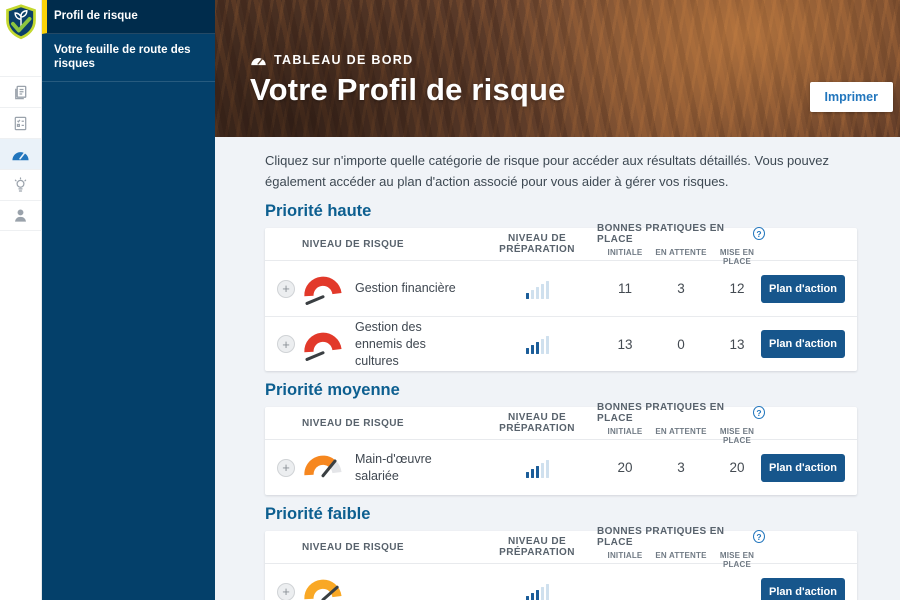 The width and height of the screenshot is (900, 600). I want to click on checklist-icon, so click(20, 123).